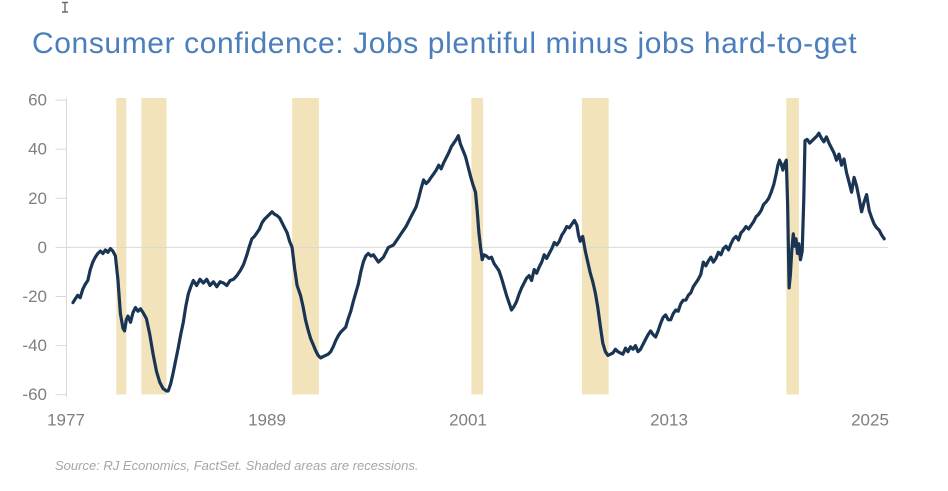 Image resolution: width=948 pixels, height=491 pixels. What do you see at coordinates (870, 420) in the screenshot?
I see `x-tick-label: 2025` at bounding box center [870, 420].